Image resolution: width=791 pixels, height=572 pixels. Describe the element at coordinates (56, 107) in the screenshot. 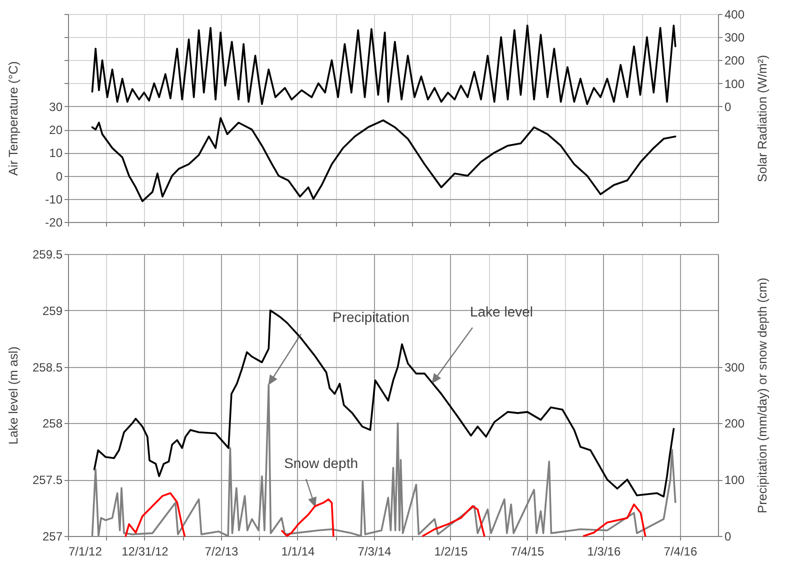

I see `y-tick-label: 30` at that location.